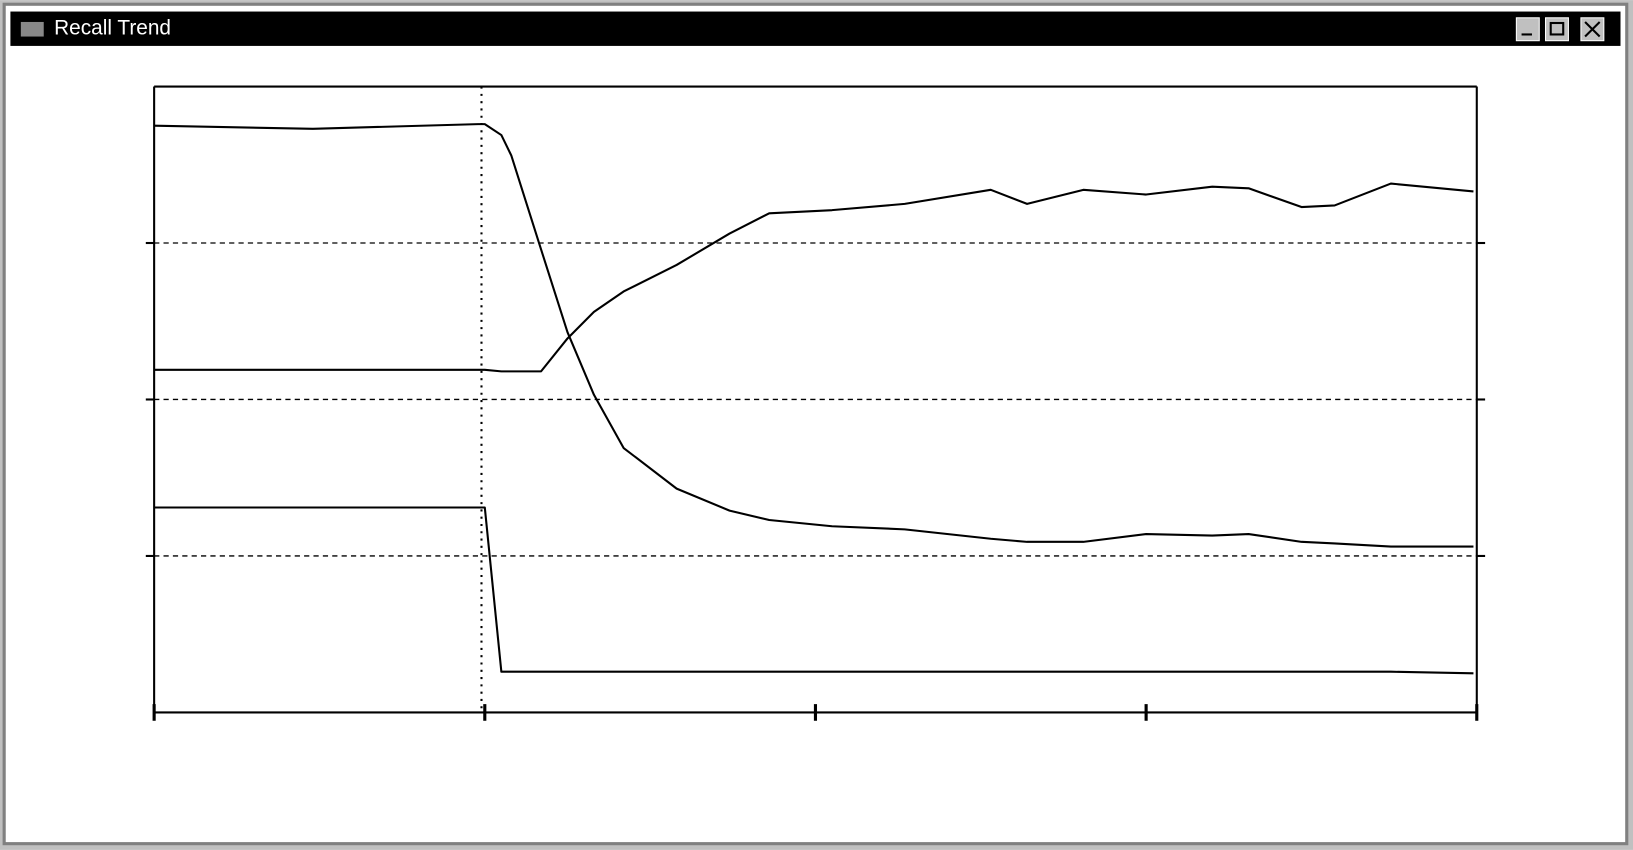 The height and width of the screenshot is (850, 1633). Describe the element at coordinates (112, 28) in the screenshot. I see `window-title: Recall Trend` at that location.